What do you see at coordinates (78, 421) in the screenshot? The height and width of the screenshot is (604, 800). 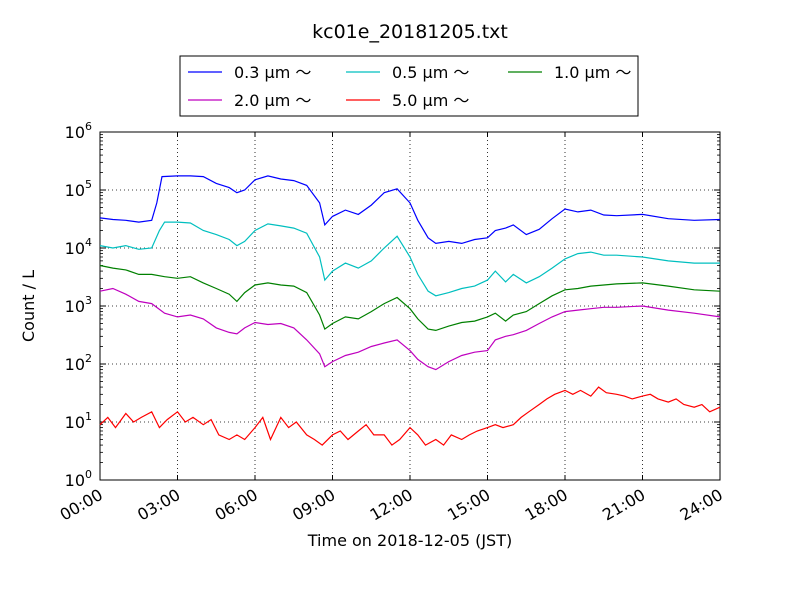 I see `y-tick-label: 10¹` at bounding box center [78, 421].